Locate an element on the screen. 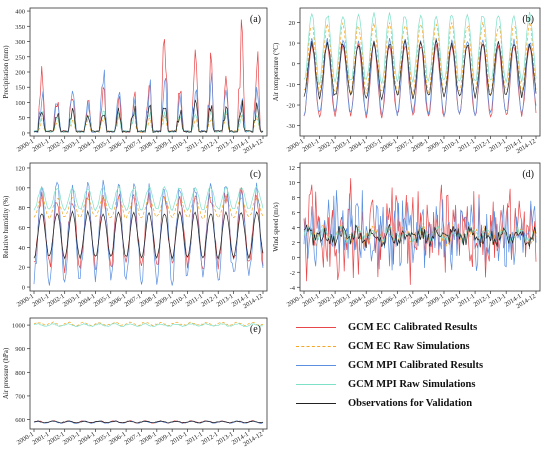 The width and height of the screenshot is (550, 463). legend-label: GCM EC Raw Simulations is located at coordinates (409, 346).